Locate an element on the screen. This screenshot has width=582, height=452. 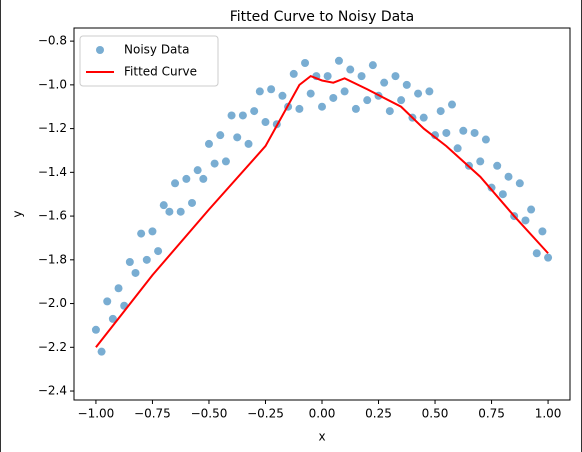
y-tick-label: −1.2 is located at coordinates (52, 128).